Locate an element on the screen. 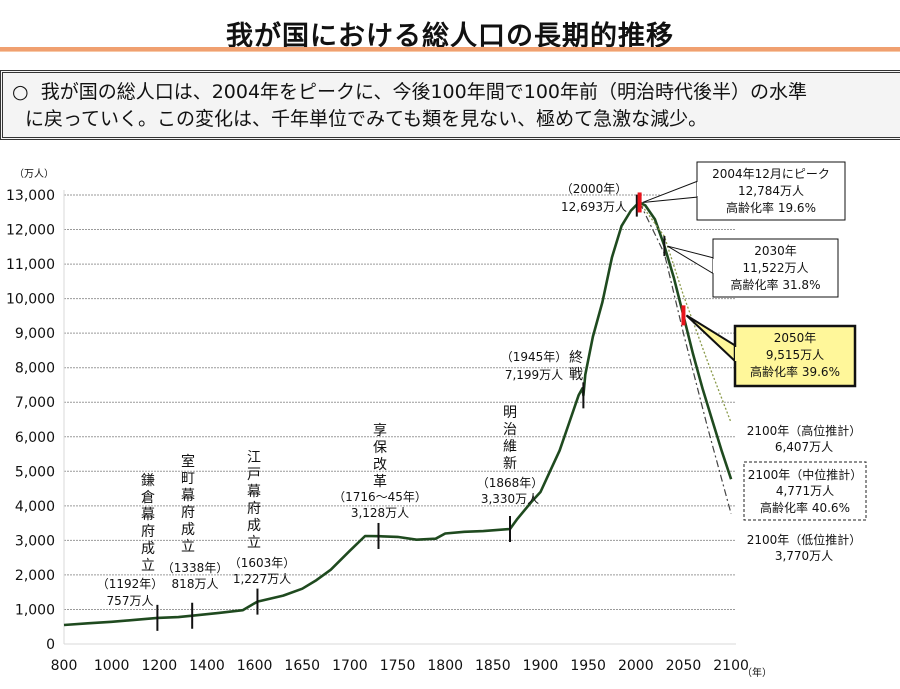 The image size is (900, 689). y-tick-label: 1,000 is located at coordinates (35, 610).